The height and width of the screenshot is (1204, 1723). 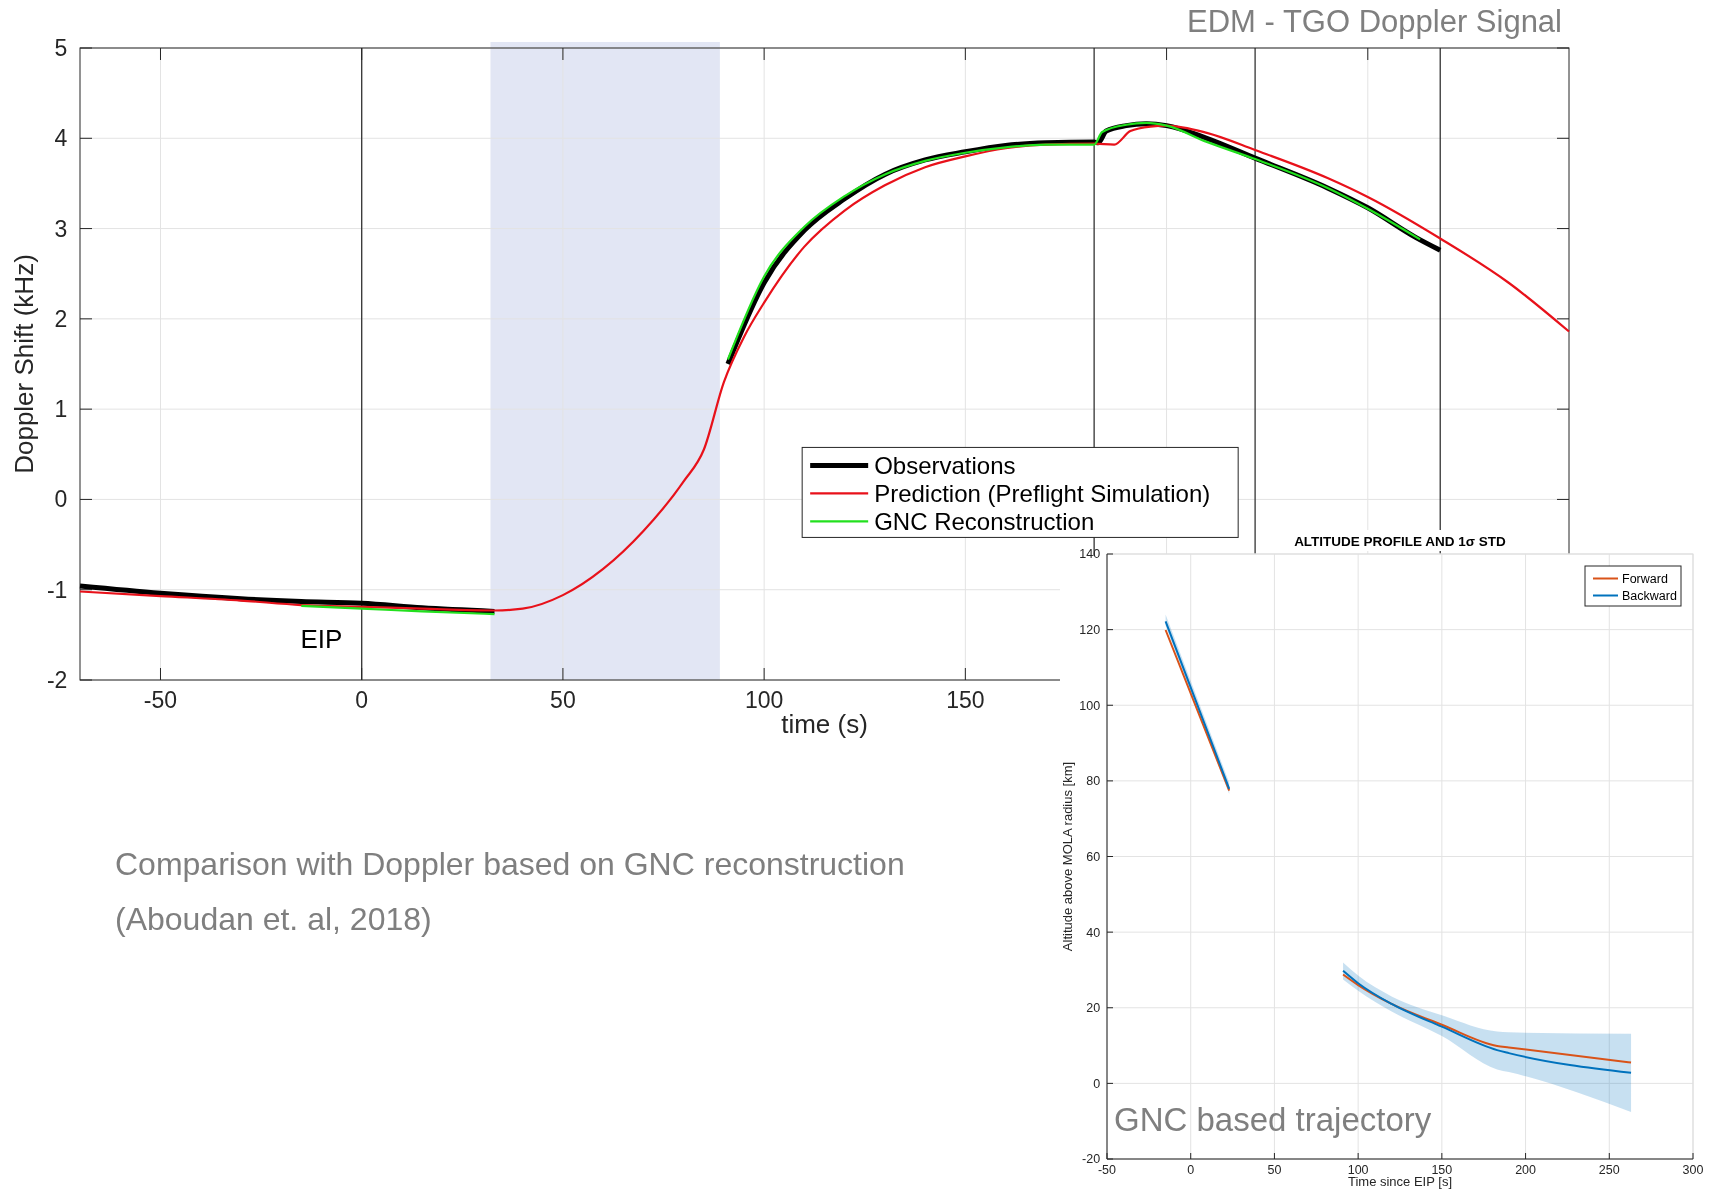 I want to click on y-tick-label: 80, so click(x=1093, y=781).